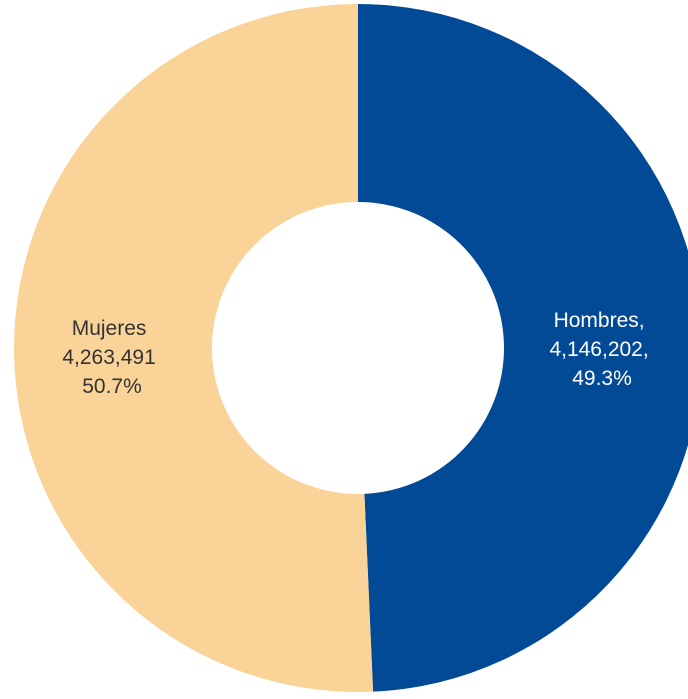  Describe the element at coordinates (598, 349) in the screenshot. I see `slice-label-hombres-value: 4,146,202,` at that location.